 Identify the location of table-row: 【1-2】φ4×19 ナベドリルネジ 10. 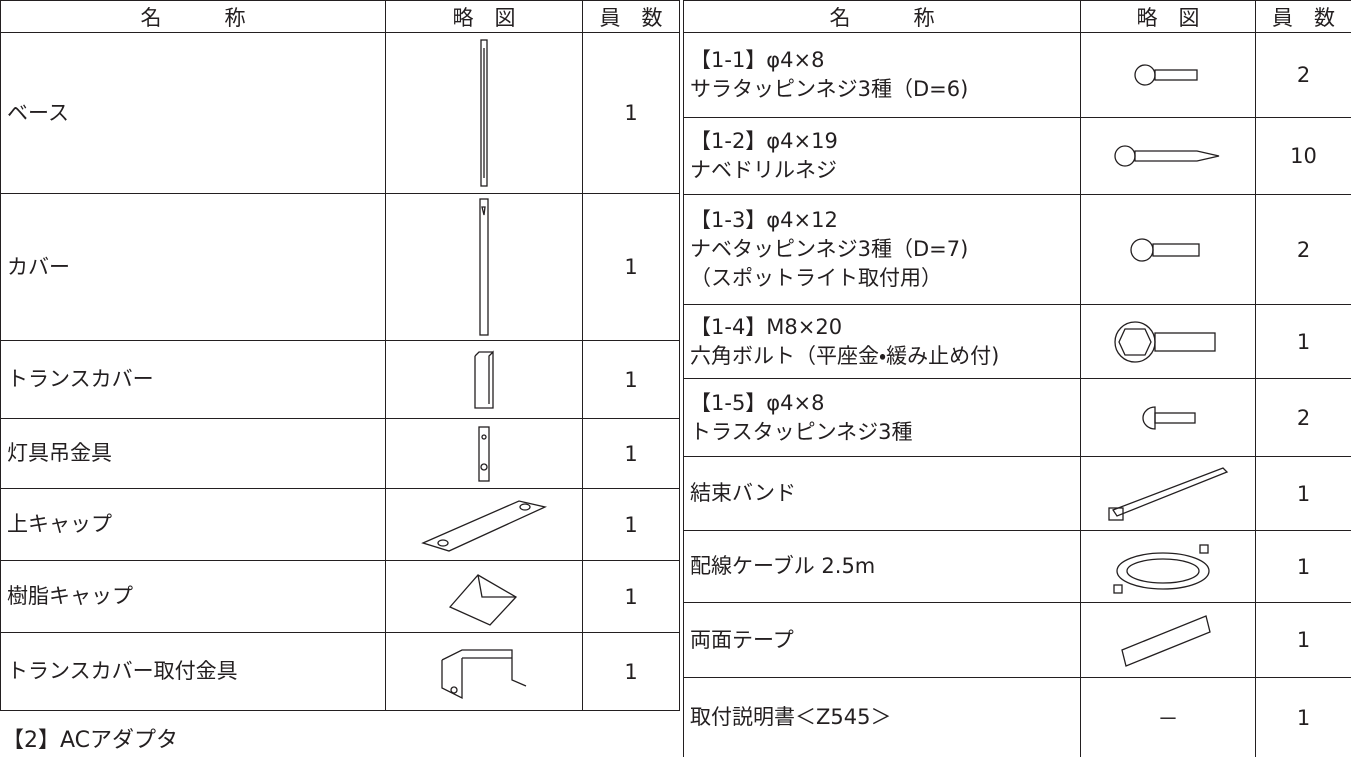
(1017, 156).